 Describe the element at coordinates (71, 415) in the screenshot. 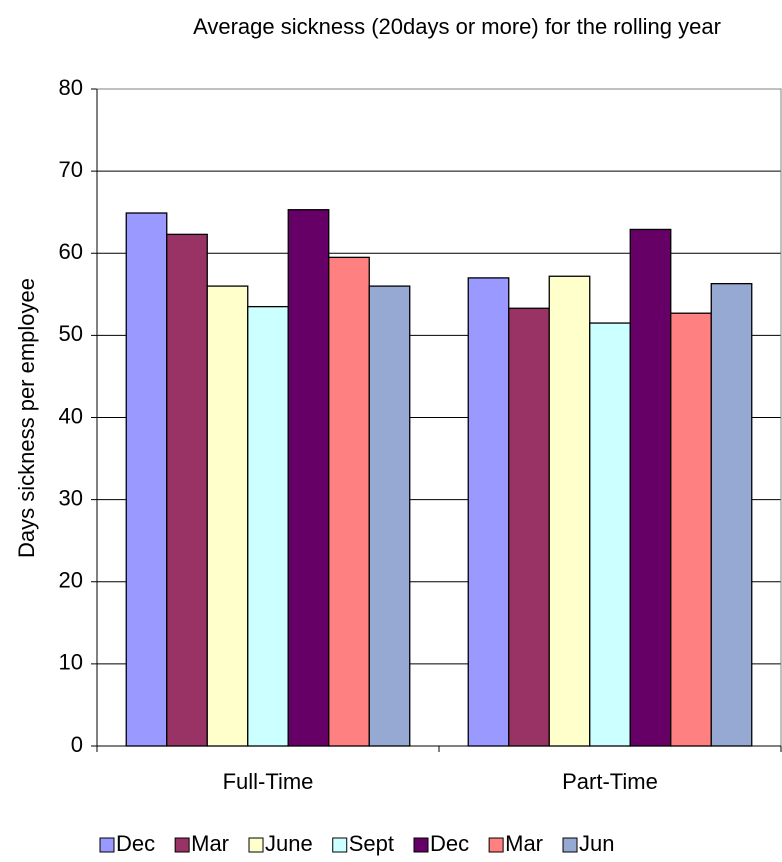

I see `y-tick-label: 40` at that location.